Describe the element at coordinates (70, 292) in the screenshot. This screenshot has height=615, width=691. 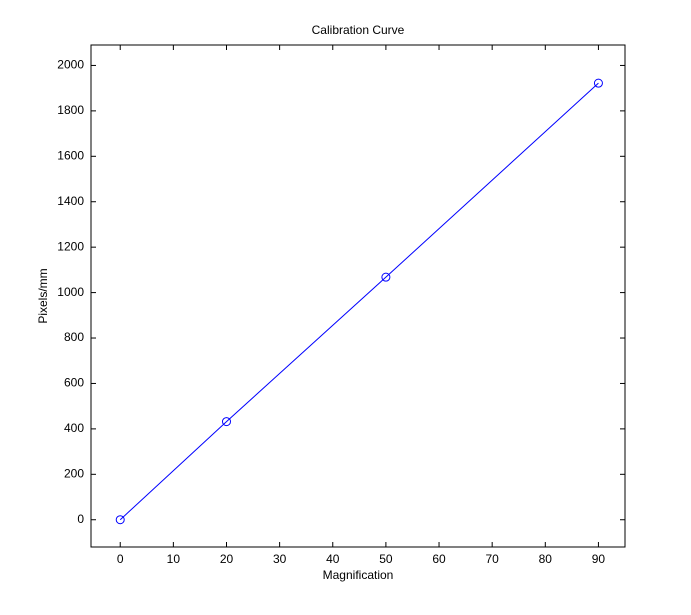
I see `y-tick-label: 1000` at that location.